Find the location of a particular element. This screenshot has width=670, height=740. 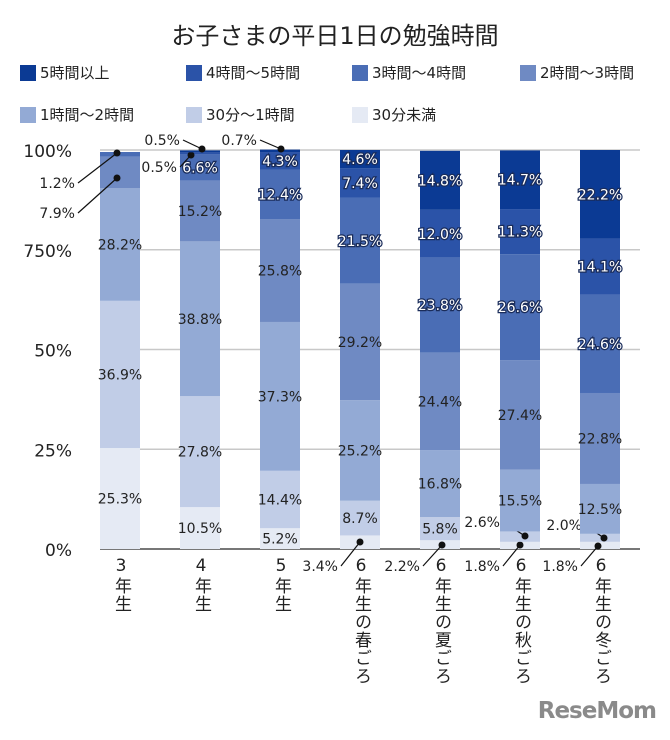

data-label: 25.8% is located at coordinates (280, 271).